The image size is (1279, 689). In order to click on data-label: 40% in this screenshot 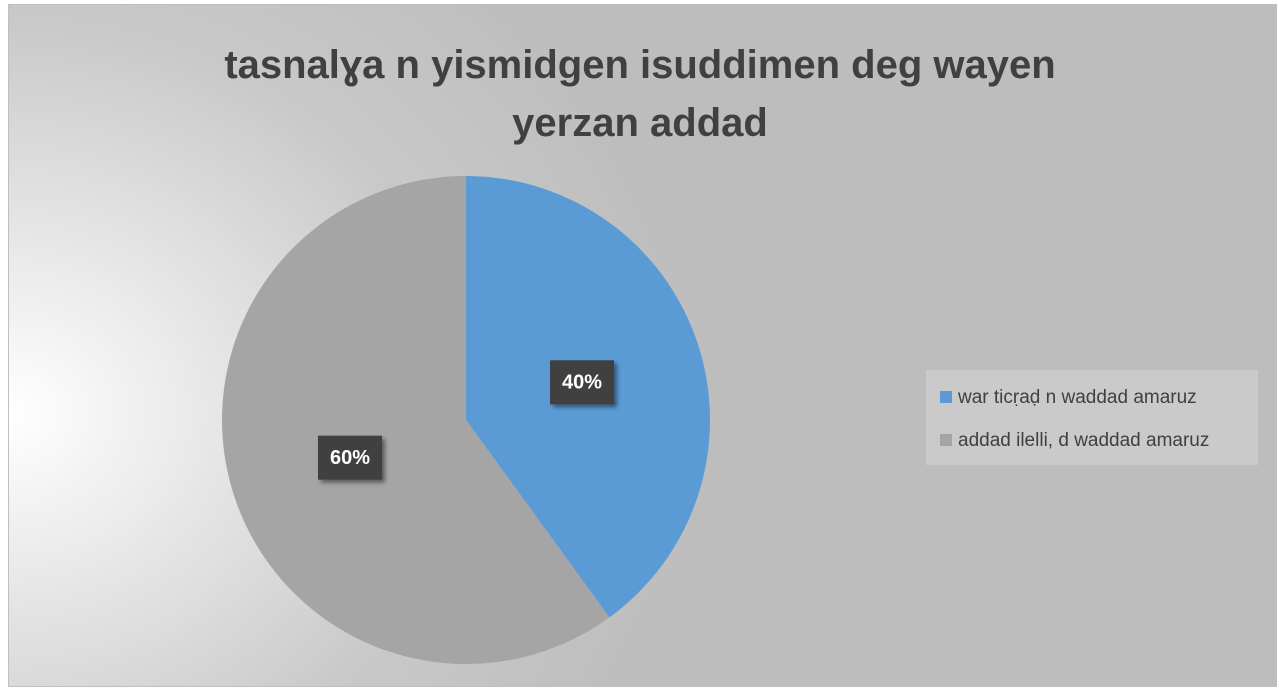, I will do `click(582, 383)`.